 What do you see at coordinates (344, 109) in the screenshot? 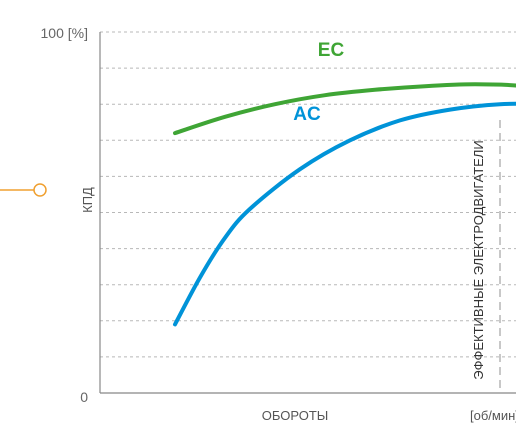
I see `series-line-ec` at bounding box center [344, 109].